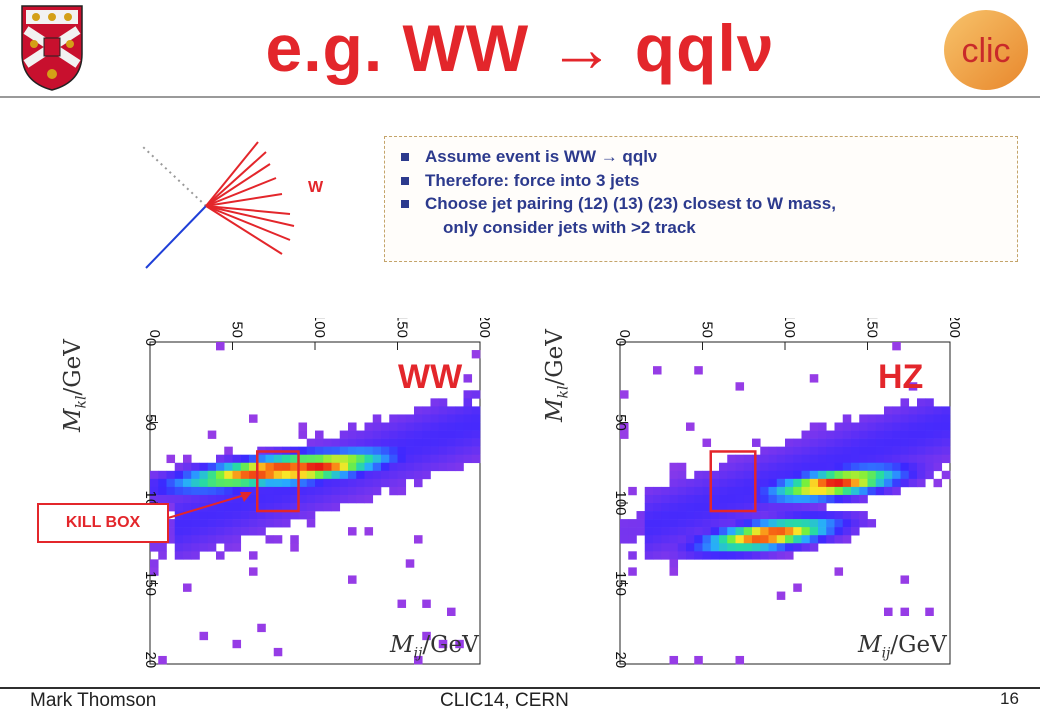  What do you see at coordinates (75, 385) in the screenshot?
I see `ww-y-axis-label: Mkl/GeV` at bounding box center [75, 385].